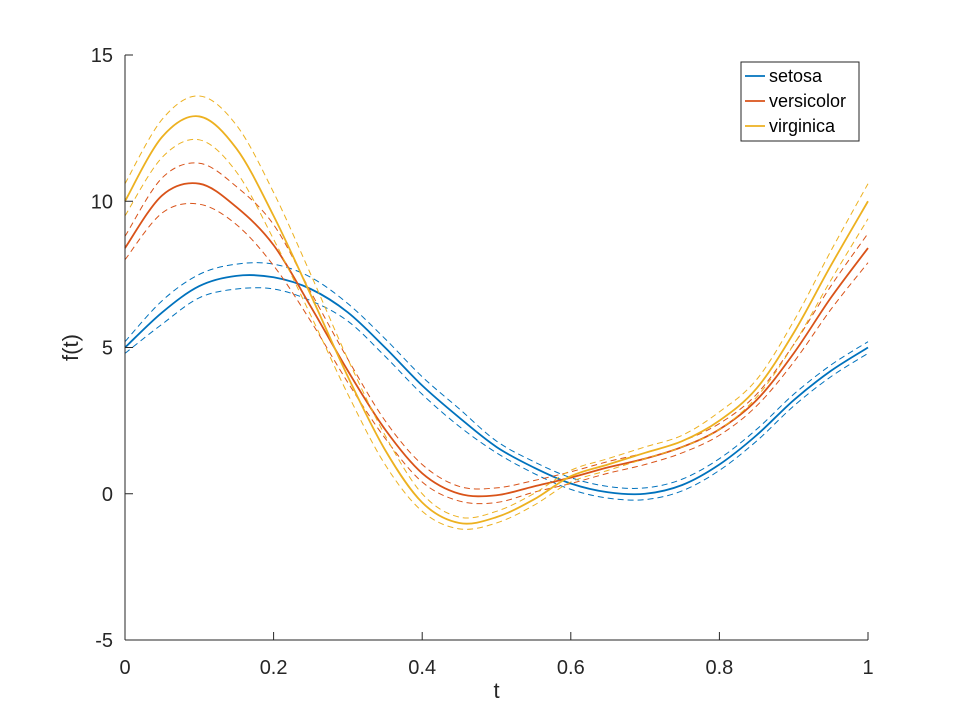 This screenshot has width=960, height=720. I want to click on y-tick-label: 0, so click(107, 495).